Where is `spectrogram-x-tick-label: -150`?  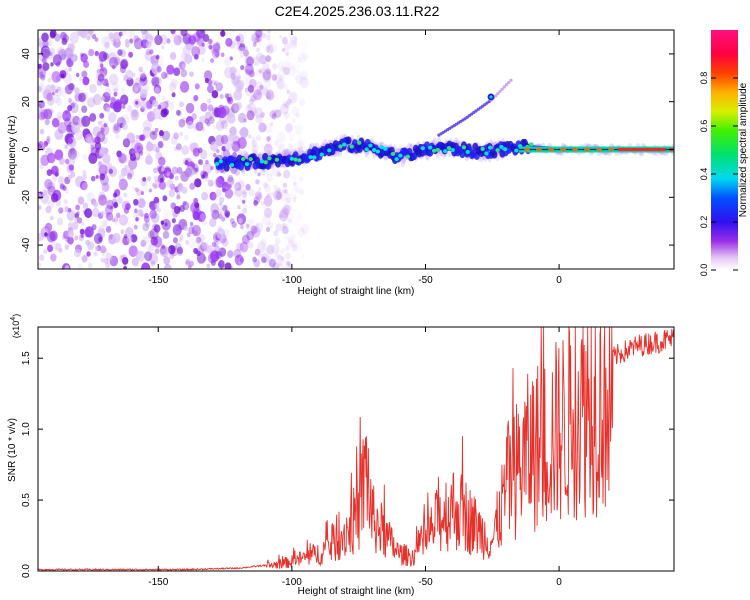 spectrogram-x-tick-label: -150 is located at coordinates (158, 280).